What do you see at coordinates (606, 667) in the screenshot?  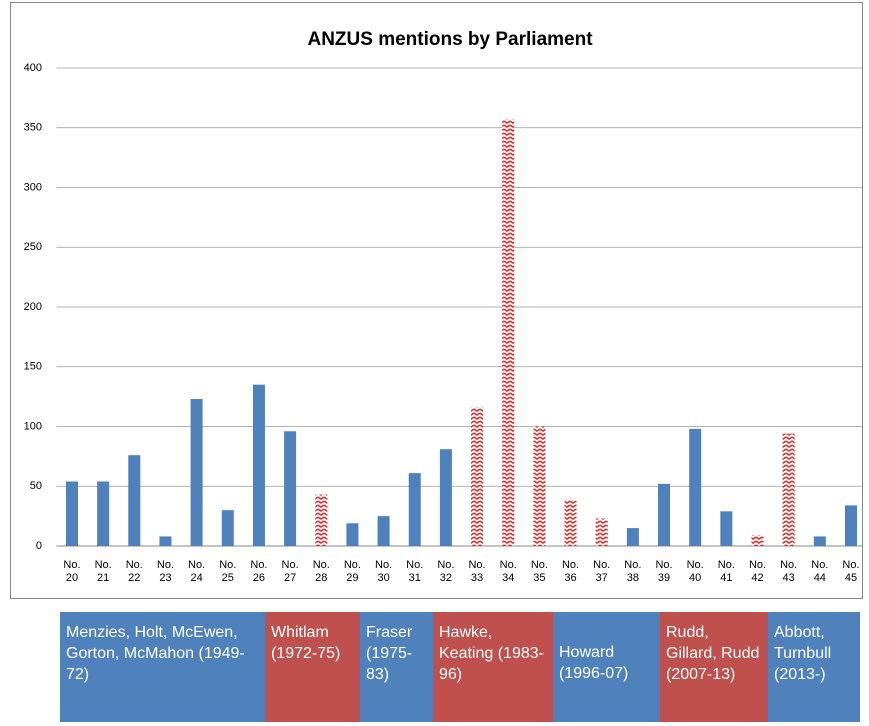 I see `government-box: Howard (1996-07)` at bounding box center [606, 667].